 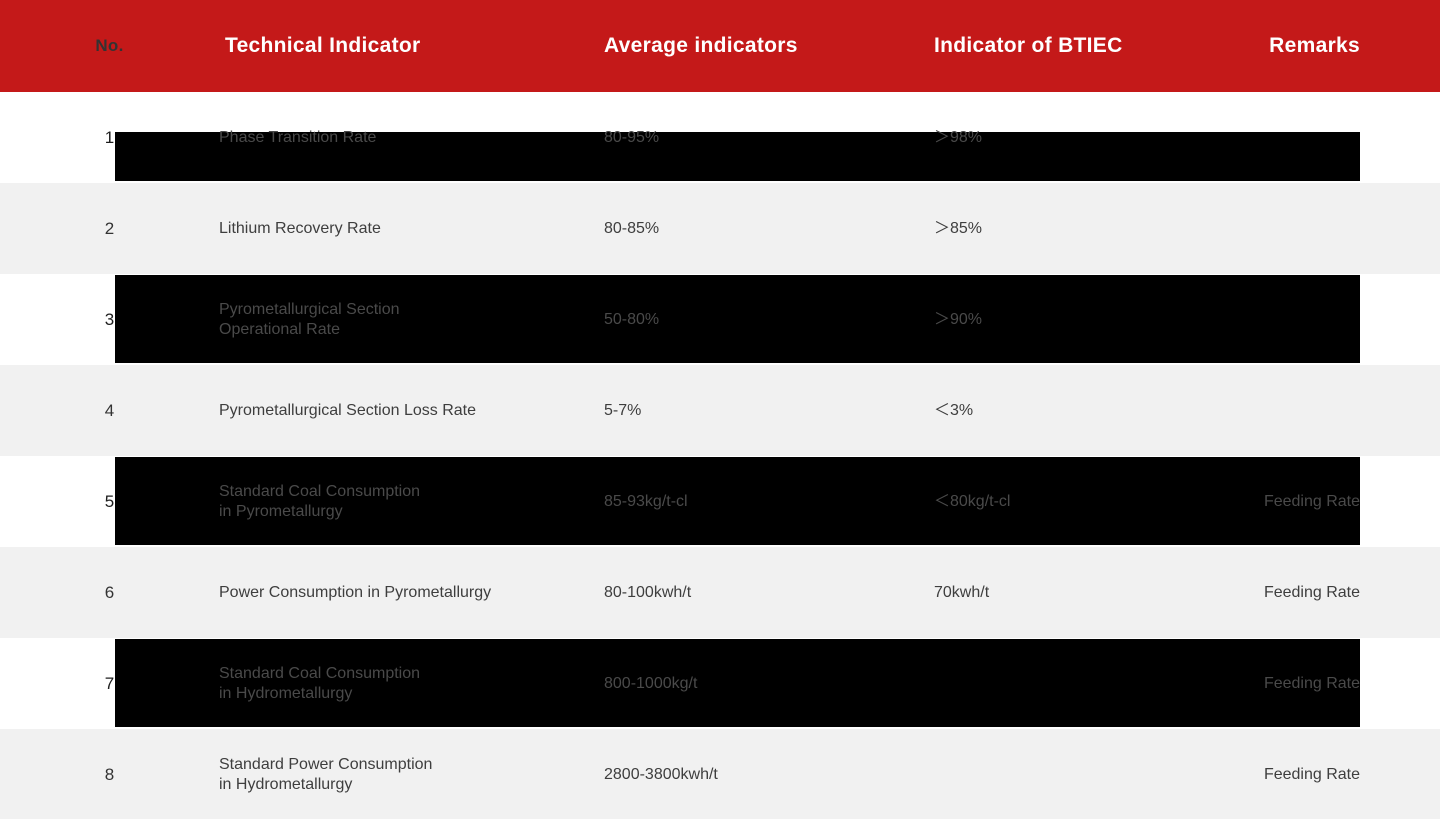 What do you see at coordinates (109, 45) in the screenshot?
I see `column-header-no: No.` at bounding box center [109, 45].